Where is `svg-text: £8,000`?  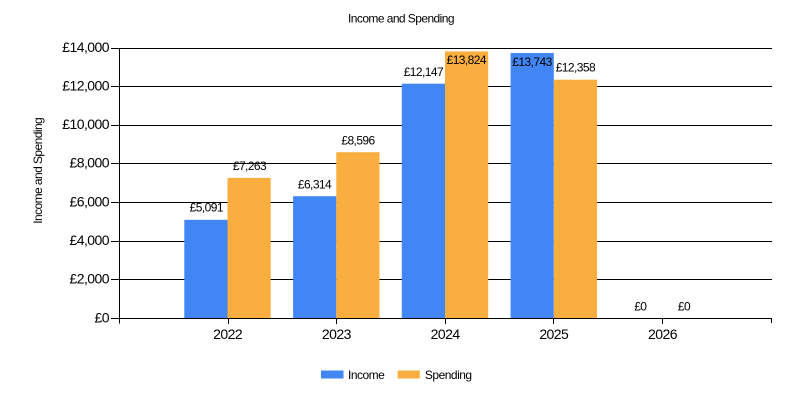
svg-text: £8,000 is located at coordinates (89, 163).